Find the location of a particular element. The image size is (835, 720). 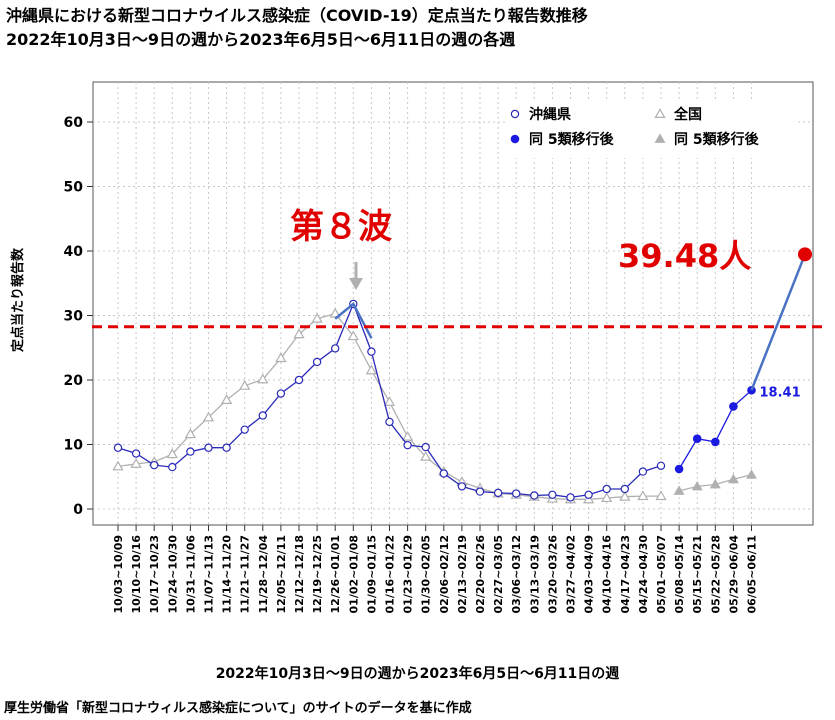

x-tick-label: 11/14~11/20 is located at coordinates (227, 574).